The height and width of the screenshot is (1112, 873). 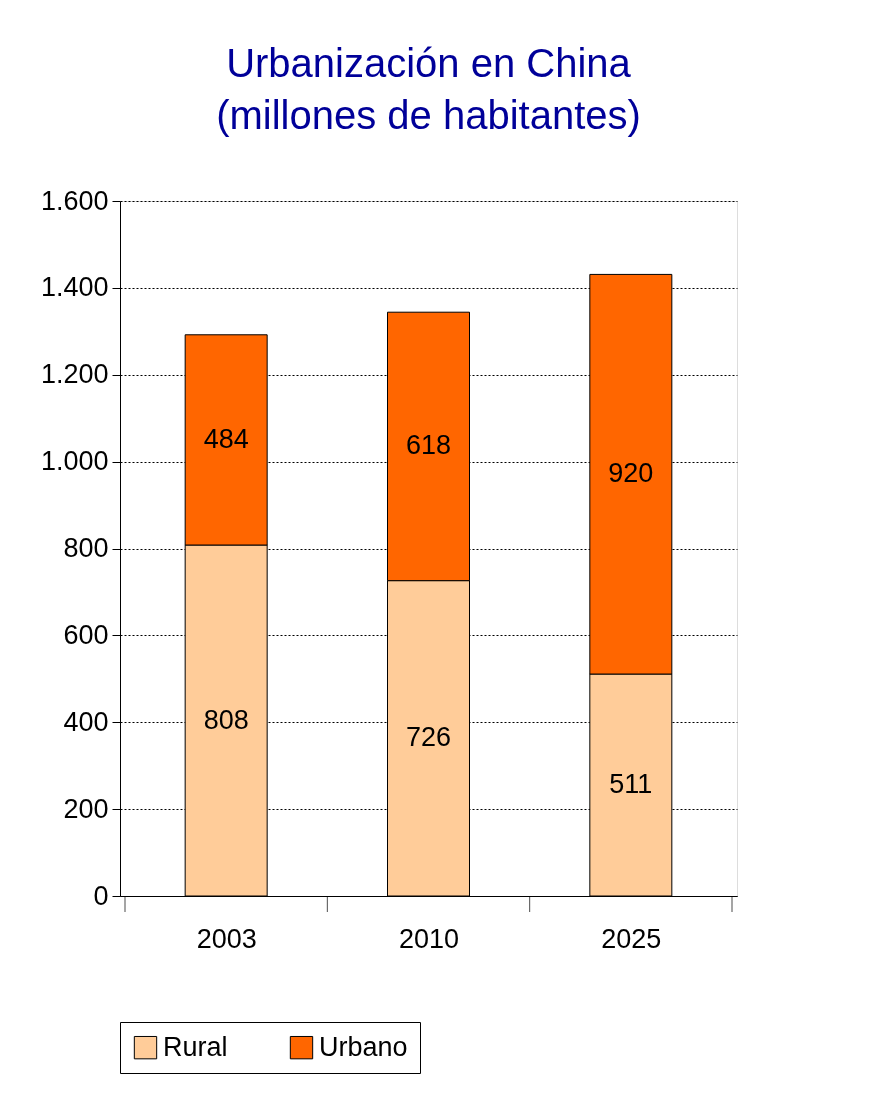 I want to click on y-tick-label: 1.600, so click(x=74, y=200).